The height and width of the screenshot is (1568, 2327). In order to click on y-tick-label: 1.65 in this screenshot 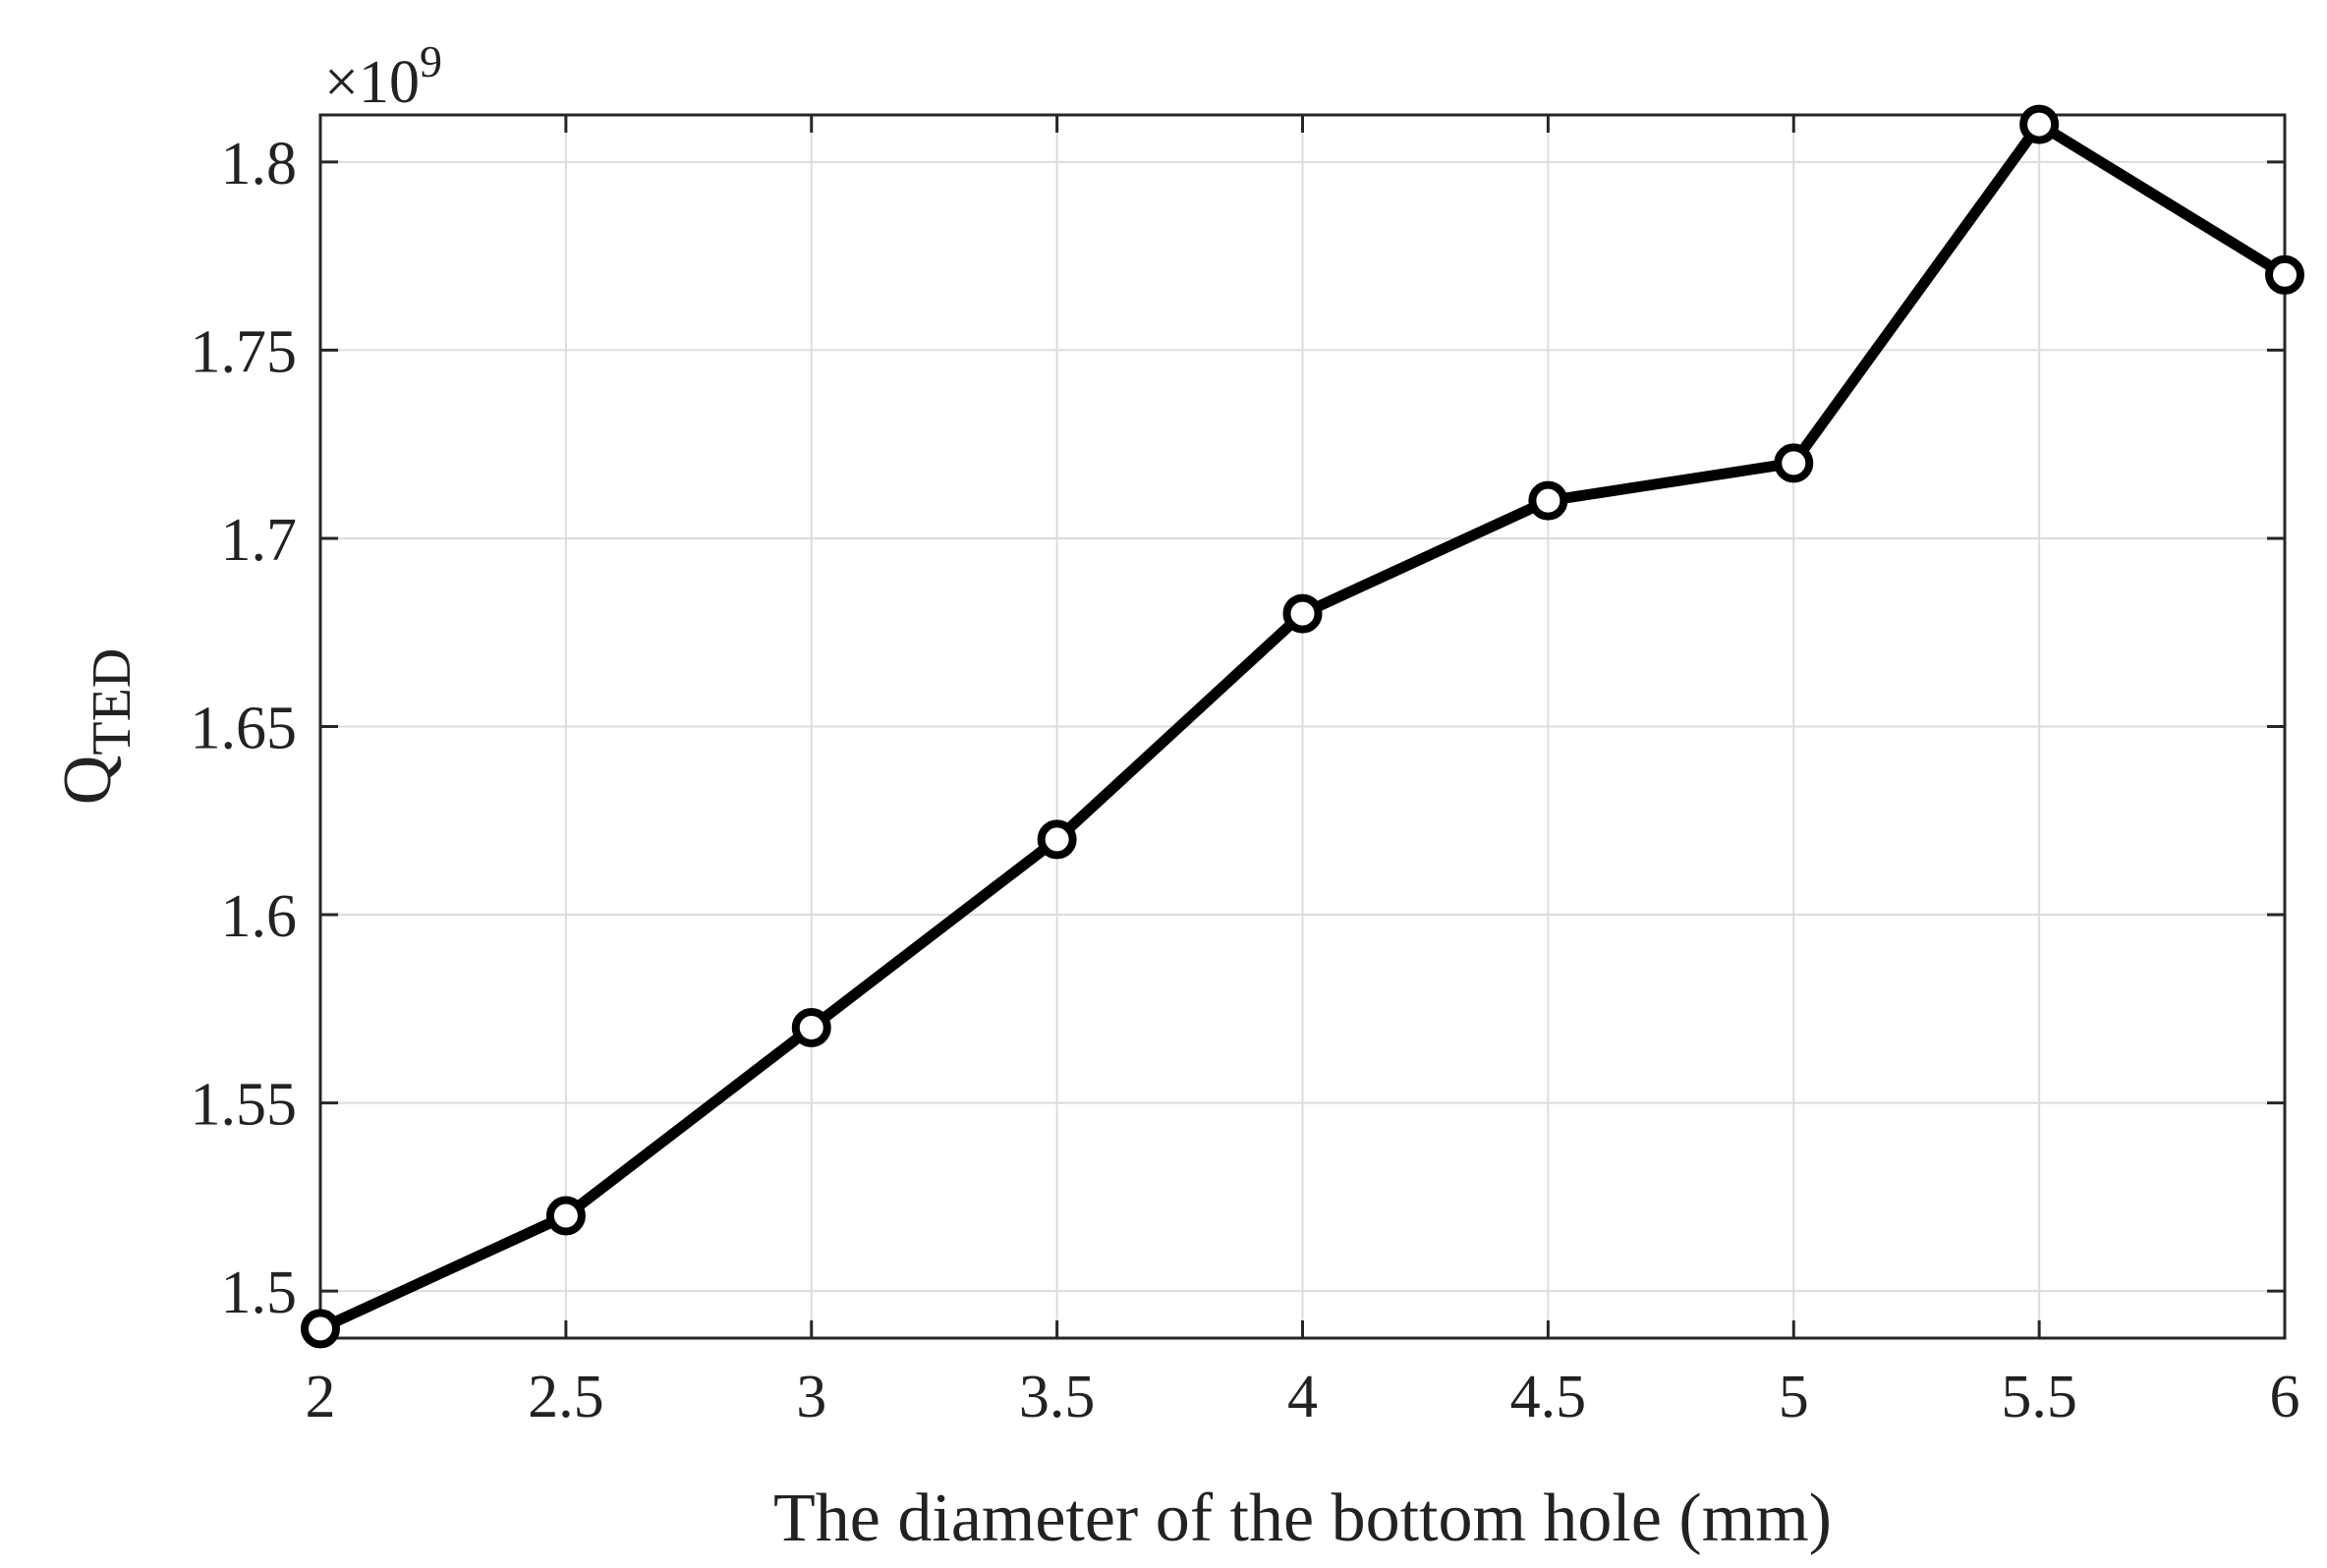, I will do `click(245, 729)`.